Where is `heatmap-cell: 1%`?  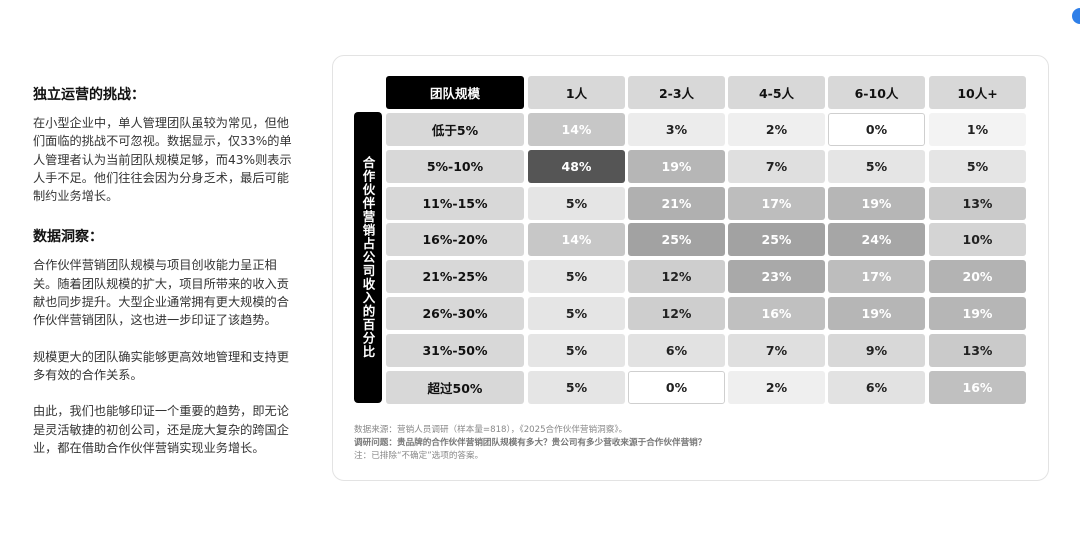 heatmap-cell: 1% is located at coordinates (977, 129).